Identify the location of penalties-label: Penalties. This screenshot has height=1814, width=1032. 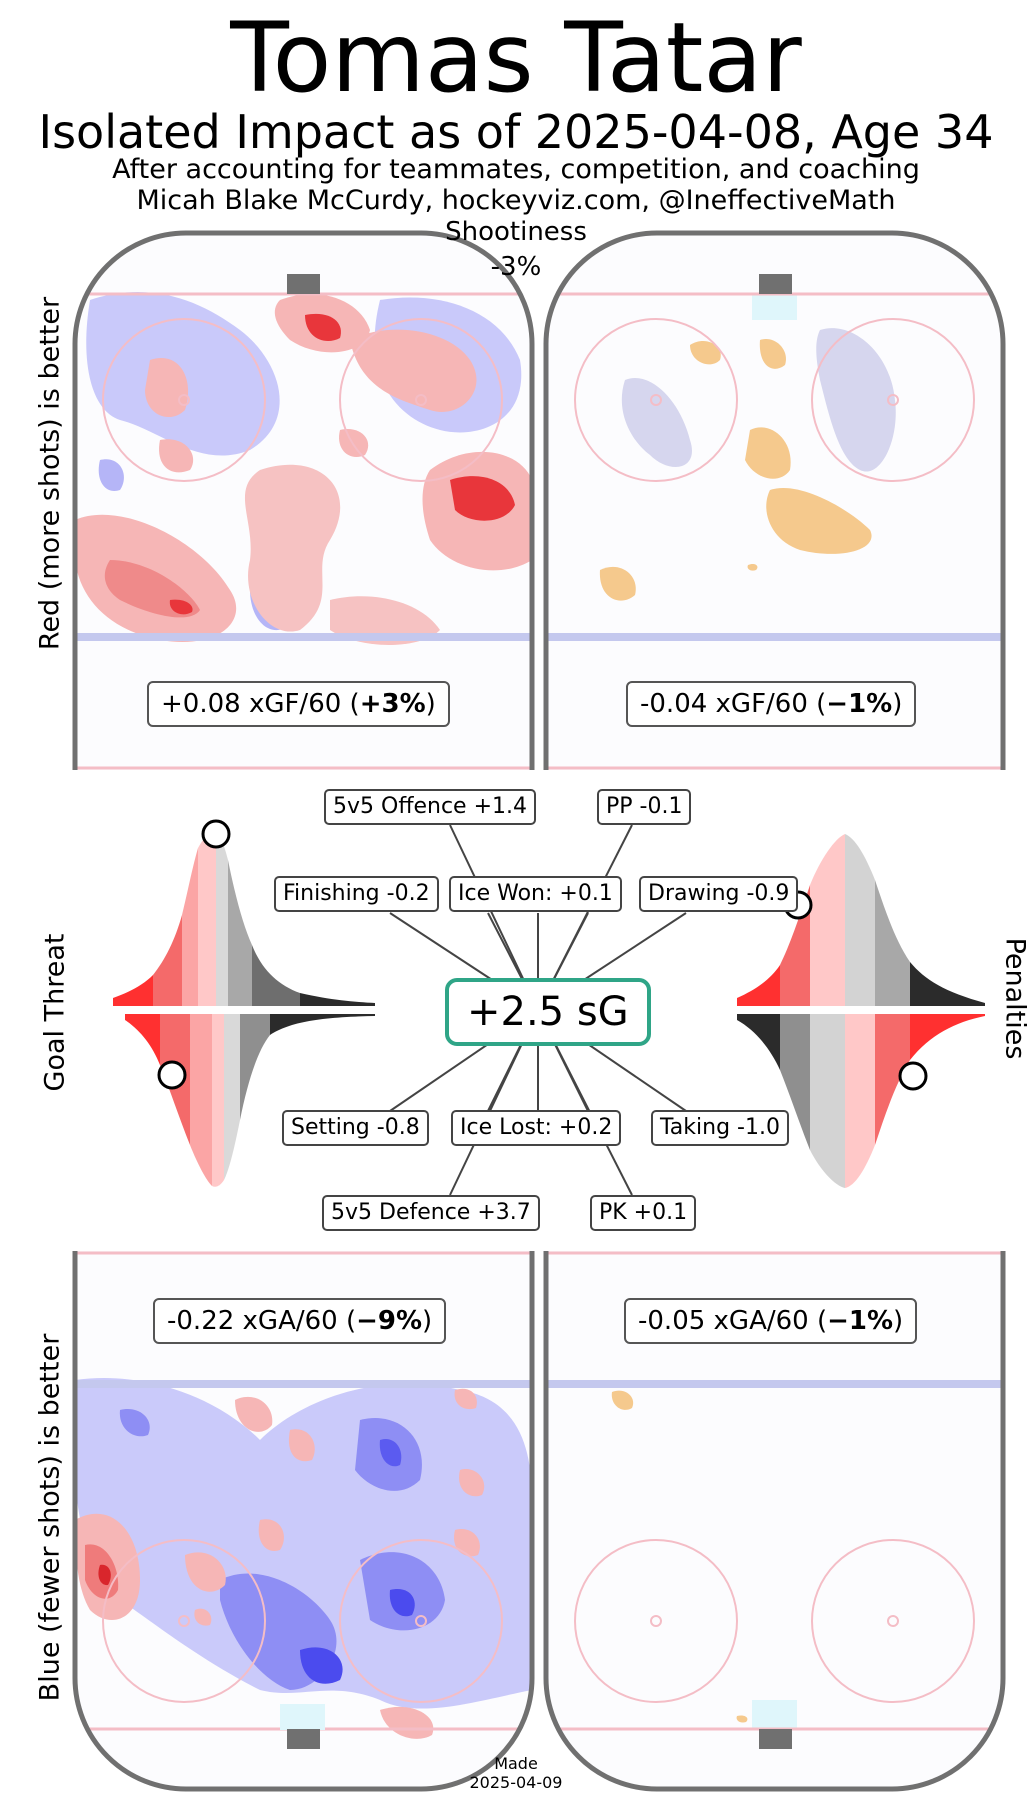
(1015, 998).